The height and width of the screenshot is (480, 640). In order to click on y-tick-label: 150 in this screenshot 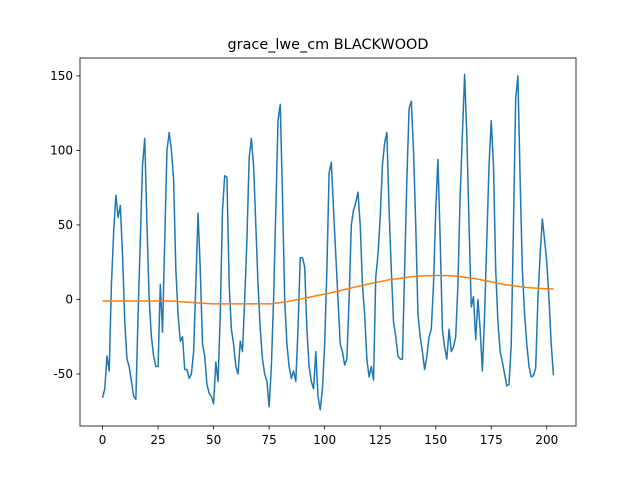, I will do `click(61, 76)`.